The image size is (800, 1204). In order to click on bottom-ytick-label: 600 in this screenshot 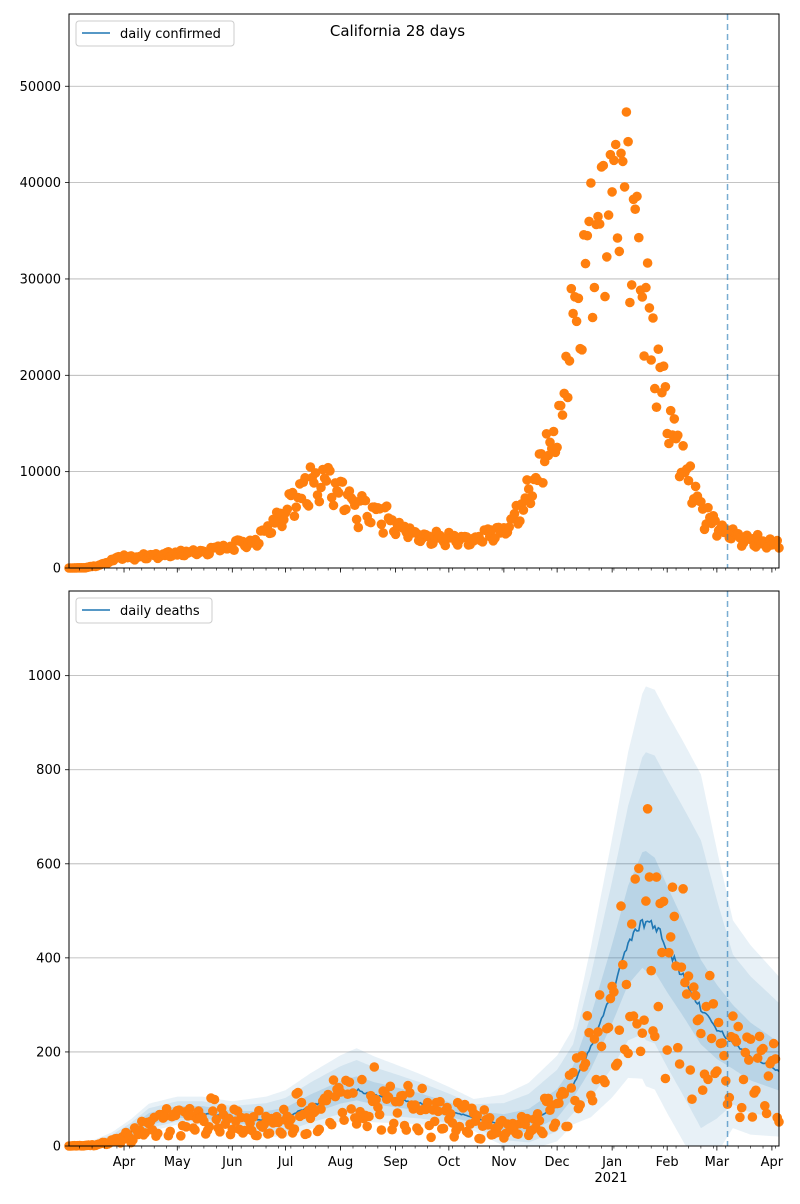, I will do `click(48, 864)`.